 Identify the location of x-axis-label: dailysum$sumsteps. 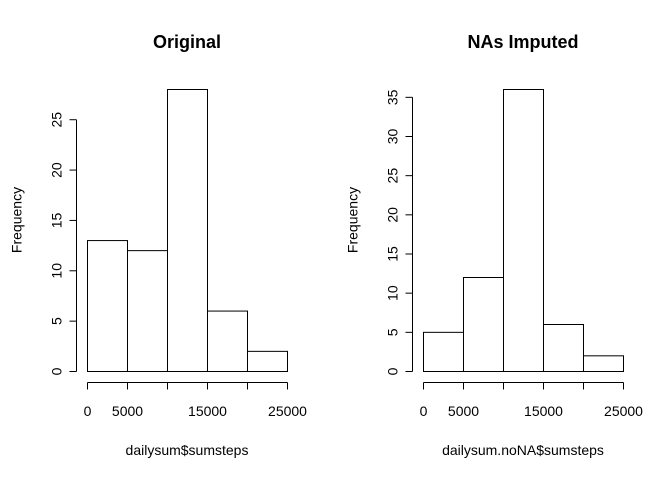
(187, 450).